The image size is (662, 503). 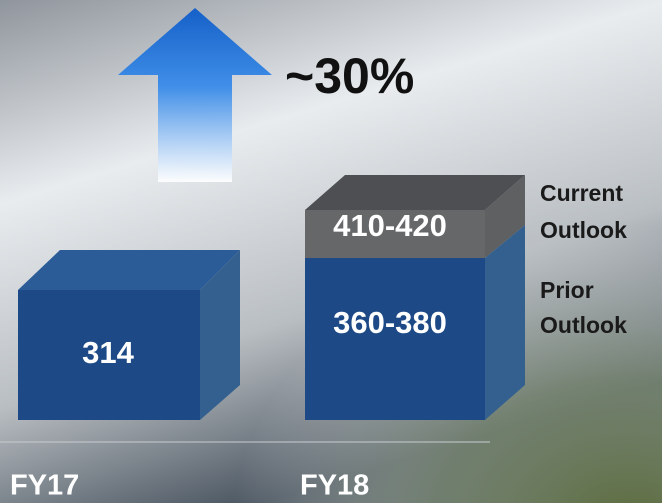 What do you see at coordinates (505, 322) in the screenshot?
I see `bar-side-prior` at bounding box center [505, 322].